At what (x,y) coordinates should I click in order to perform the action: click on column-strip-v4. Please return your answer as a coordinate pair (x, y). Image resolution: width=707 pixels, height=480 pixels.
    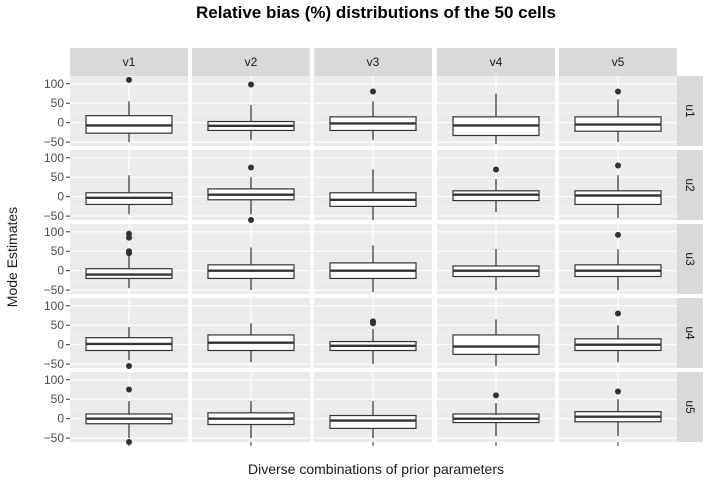
    Looking at the image, I should click on (496, 62).